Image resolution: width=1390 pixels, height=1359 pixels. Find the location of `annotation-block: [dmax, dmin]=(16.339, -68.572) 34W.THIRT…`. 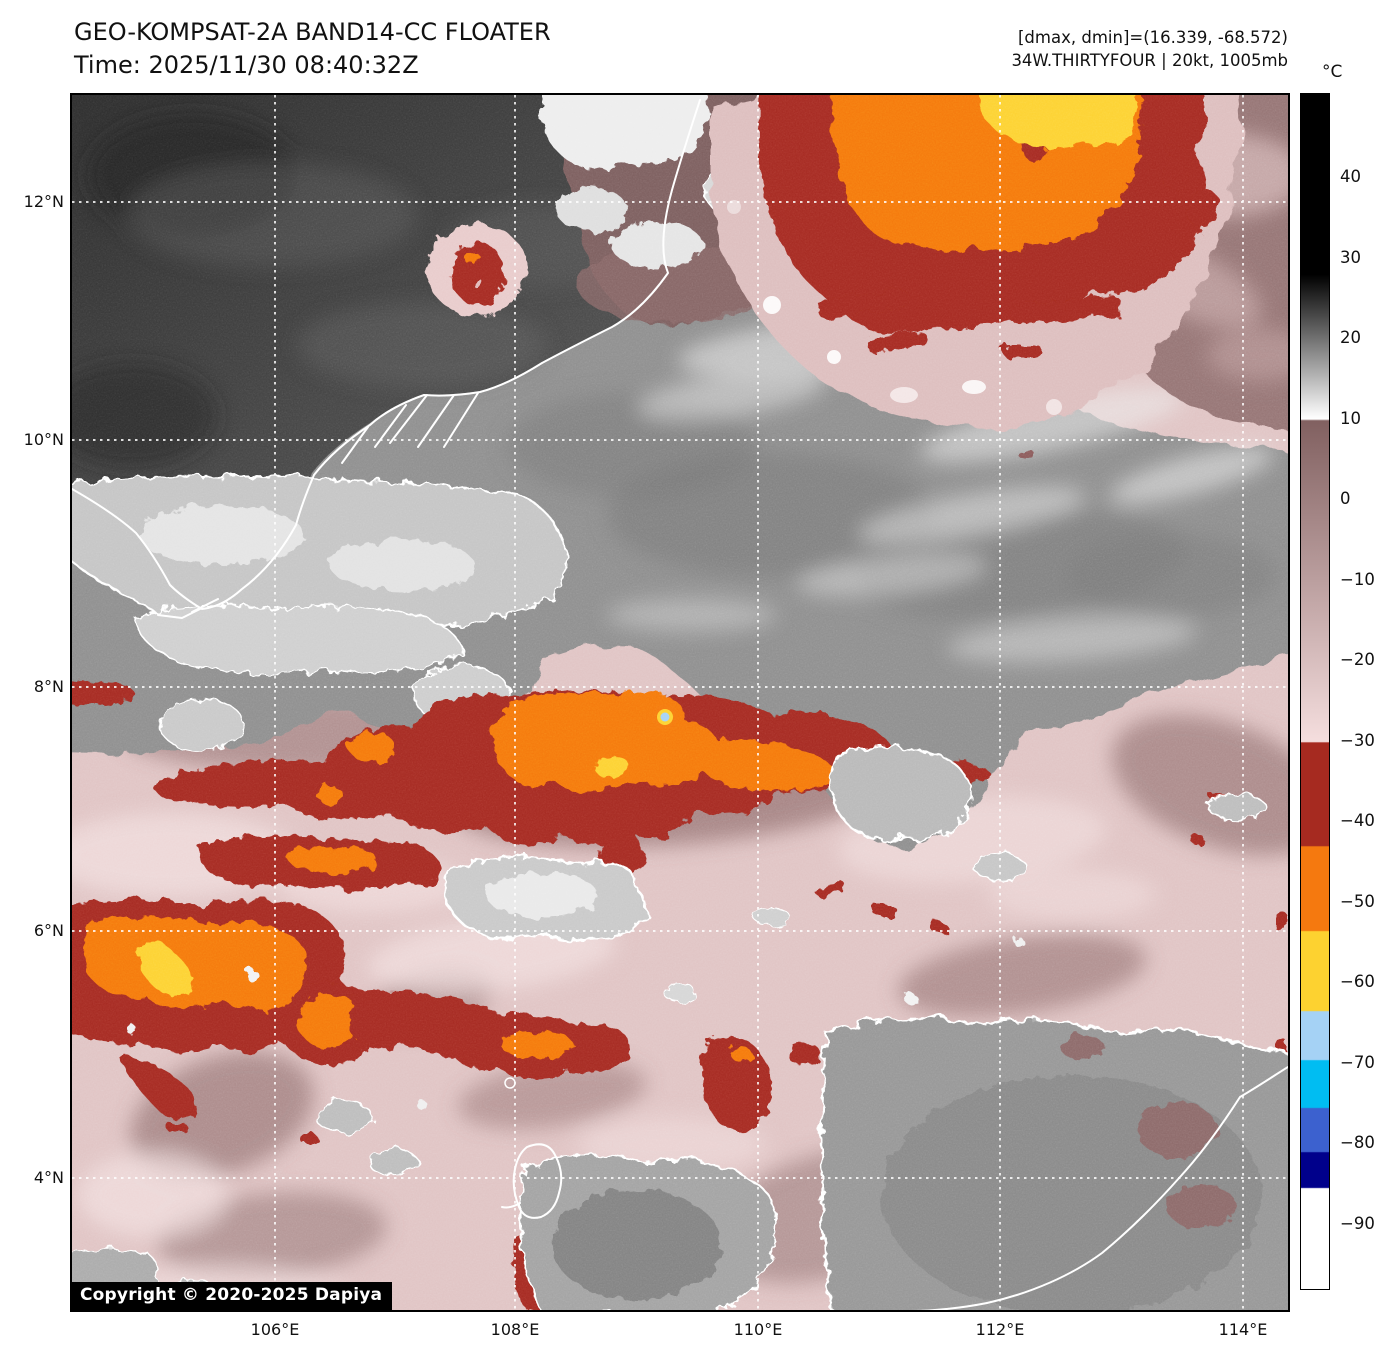

annotation-block: [dmax, dmin]=(16.339, -68.572) 34W.THIRT… is located at coordinates (1149, 49).